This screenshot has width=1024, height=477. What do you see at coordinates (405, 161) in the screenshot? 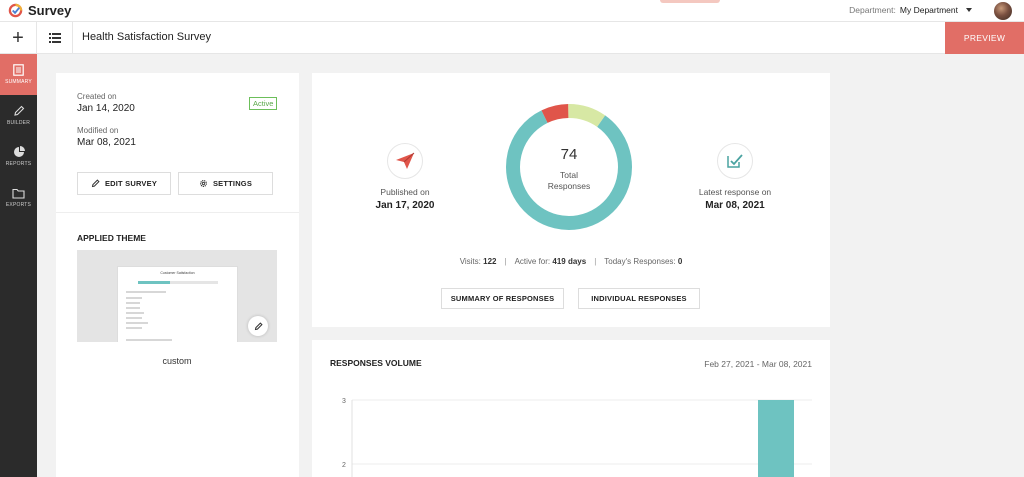
I see `paper-plane-icon` at bounding box center [405, 161].